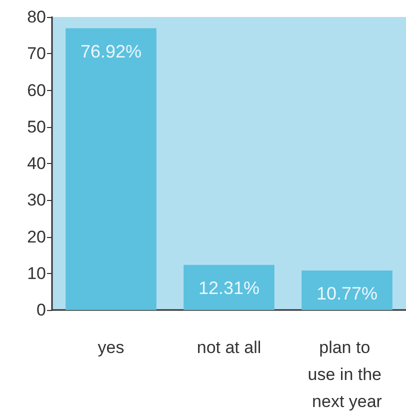 The width and height of the screenshot is (406, 415). What do you see at coordinates (36, 200) in the screenshot?
I see `y-tick-label: 30` at bounding box center [36, 200].